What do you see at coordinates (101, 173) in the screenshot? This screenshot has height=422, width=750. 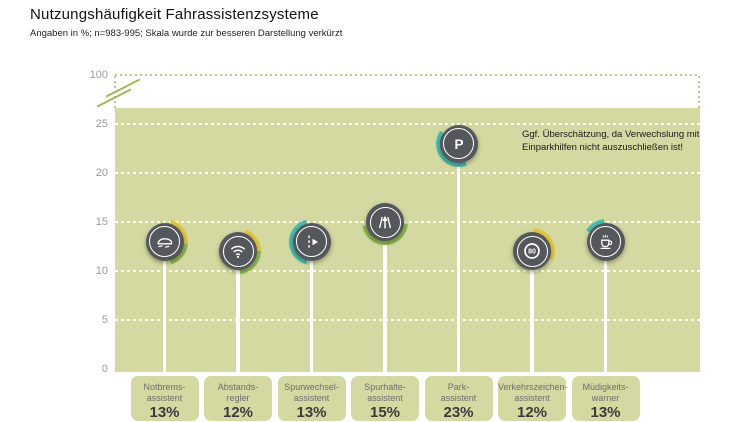 I see `y-axis-tick-label: 20` at bounding box center [101, 173].